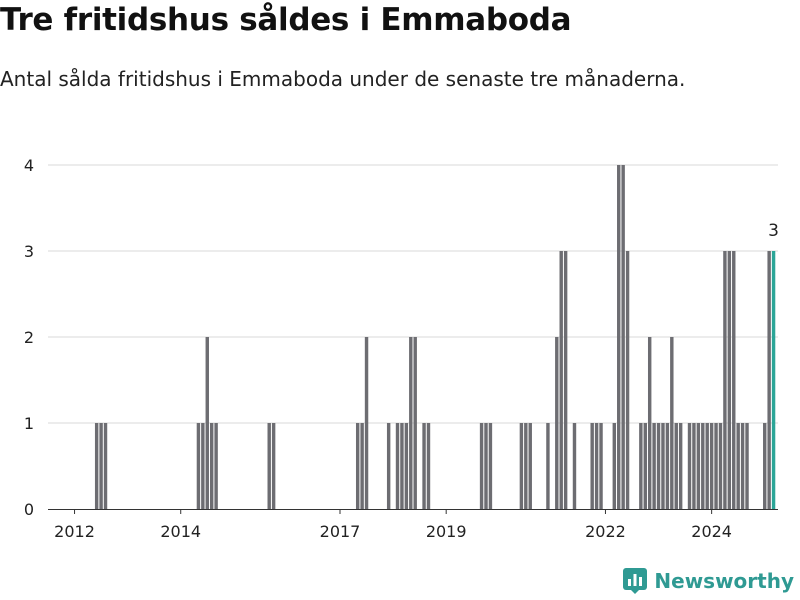 The height and width of the screenshot is (600, 800). What do you see at coordinates (29, 165) in the screenshot?
I see `y-tick-label: 4` at bounding box center [29, 165].